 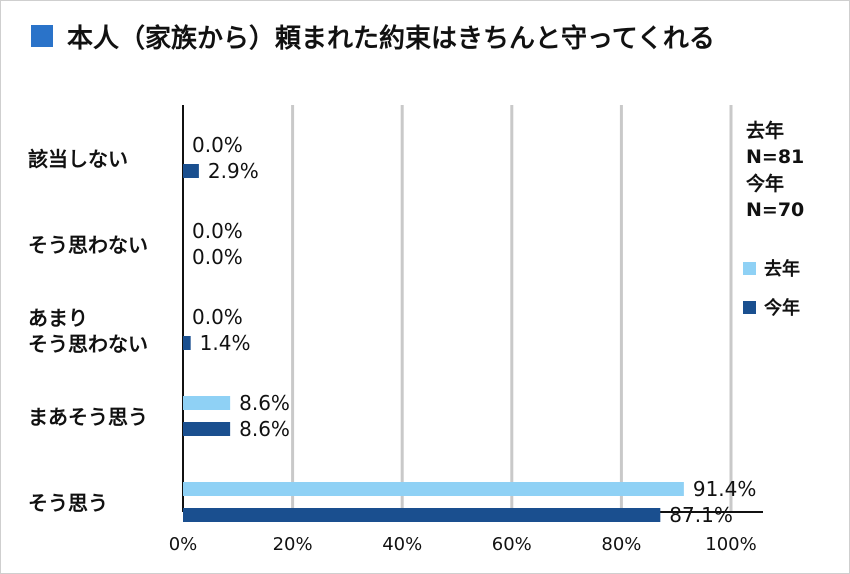 What do you see at coordinates (68, 503) in the screenshot?
I see `category-label: そう思う` at bounding box center [68, 503].